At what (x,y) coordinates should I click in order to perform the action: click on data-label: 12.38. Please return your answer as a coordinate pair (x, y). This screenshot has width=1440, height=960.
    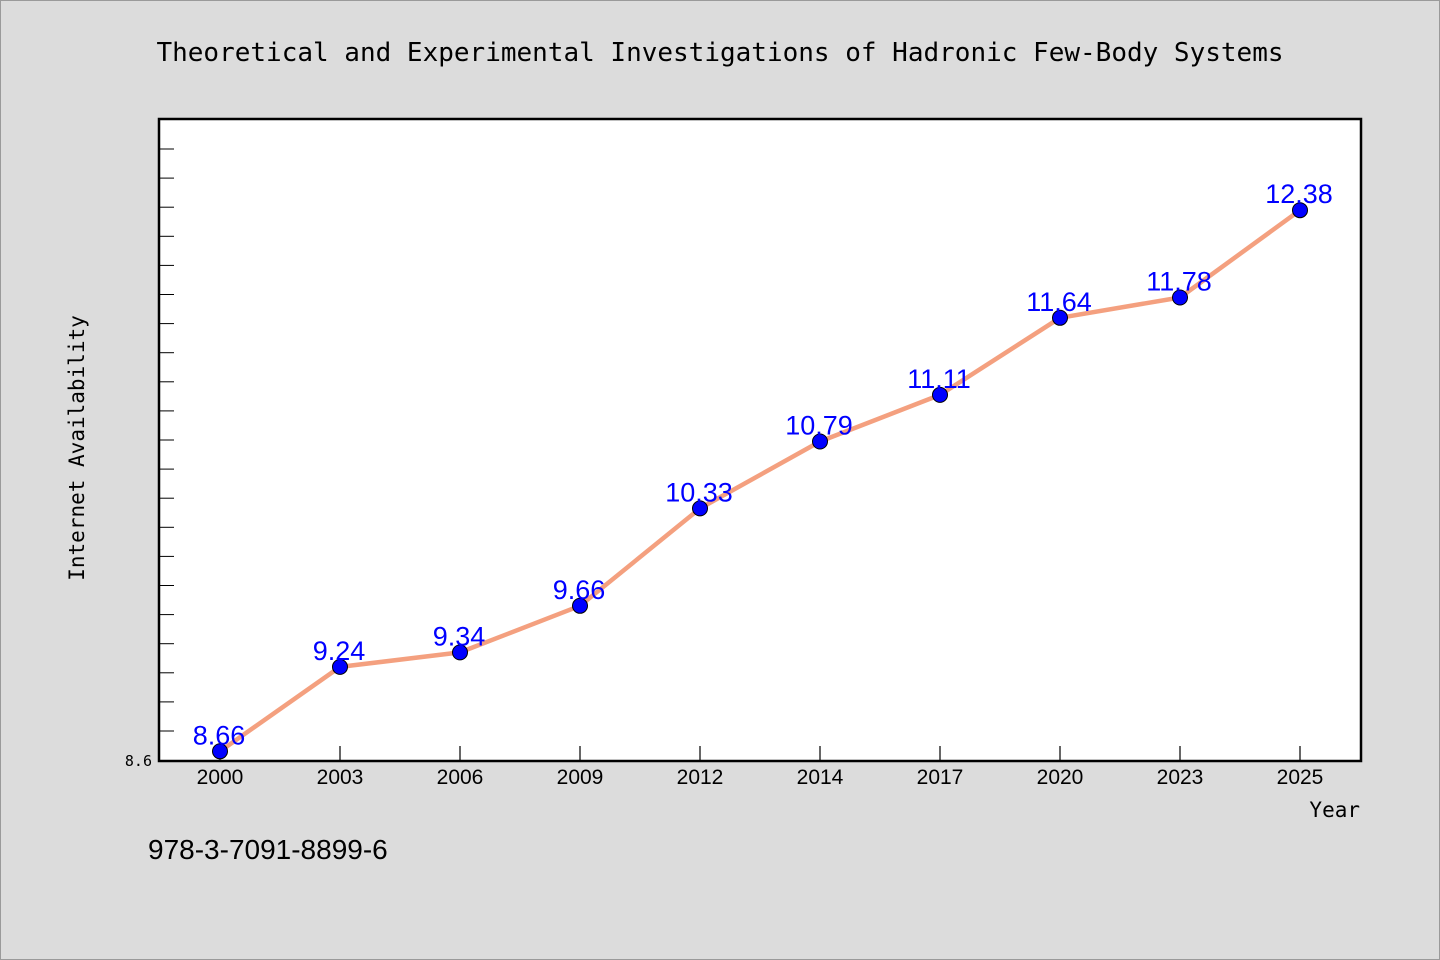
    Looking at the image, I should click on (1299, 194).